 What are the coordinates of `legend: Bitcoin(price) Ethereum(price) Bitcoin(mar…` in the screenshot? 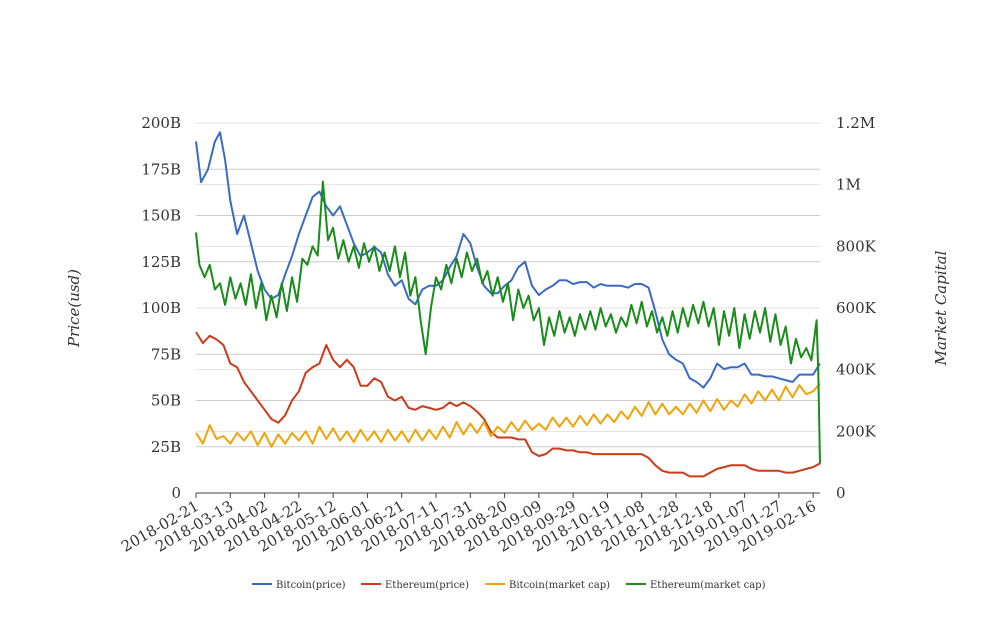 It's located at (509, 585).